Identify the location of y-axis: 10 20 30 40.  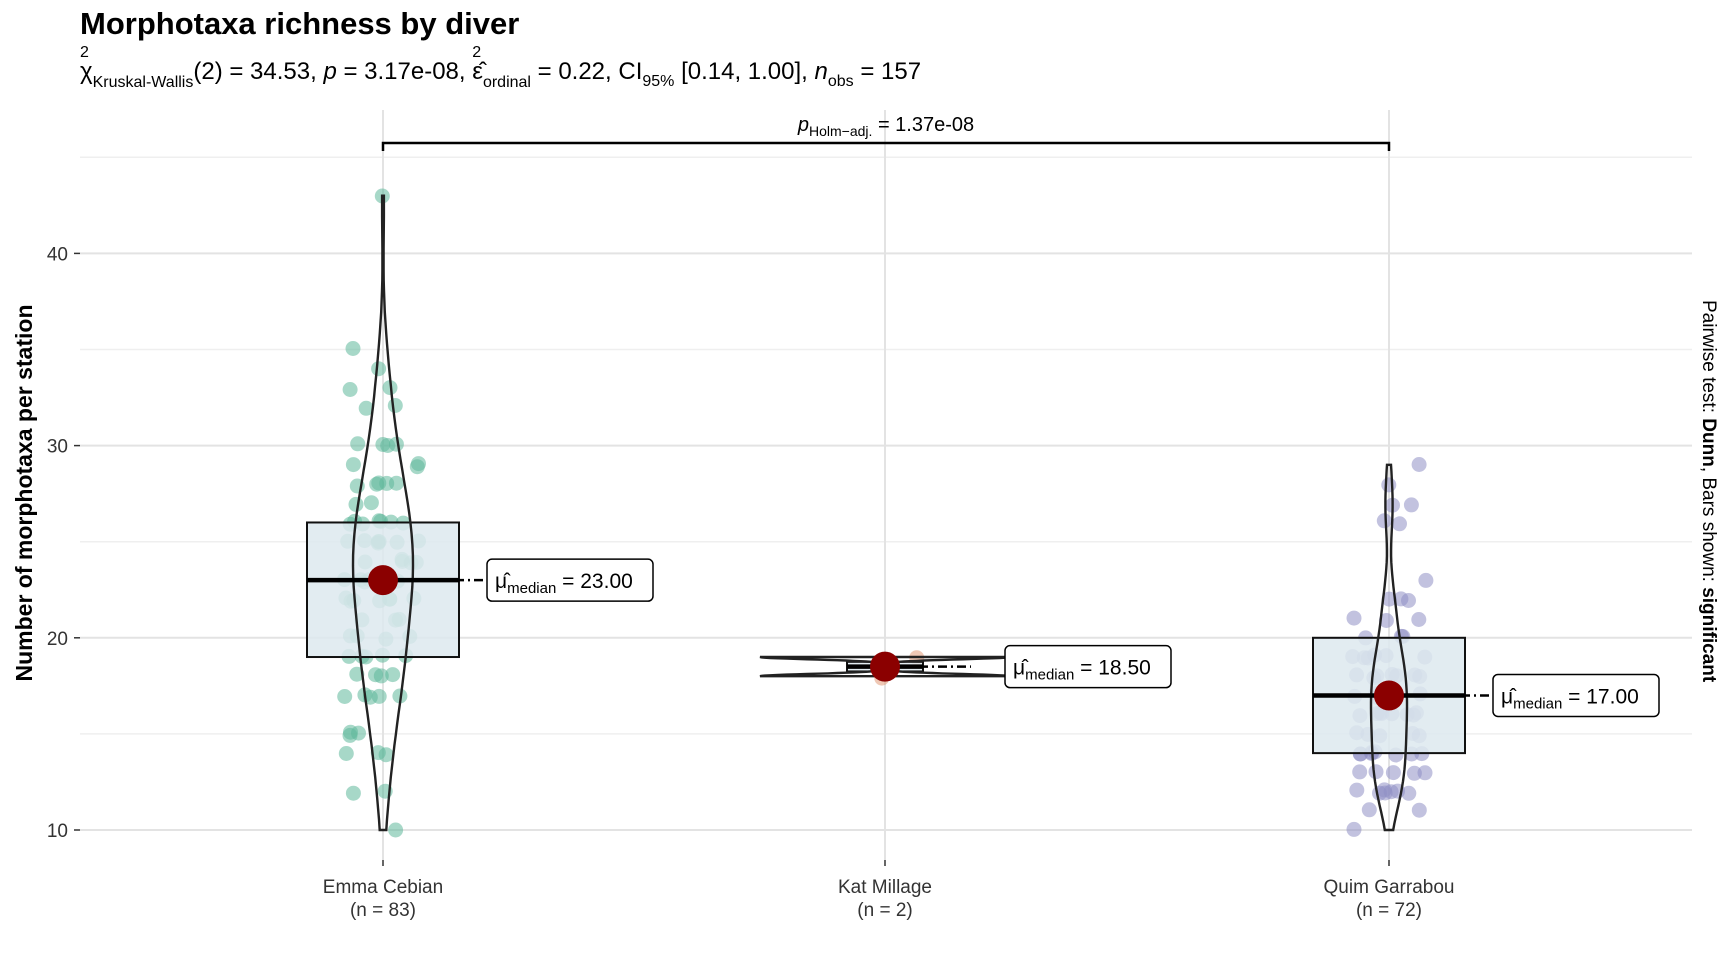
(63, 543).